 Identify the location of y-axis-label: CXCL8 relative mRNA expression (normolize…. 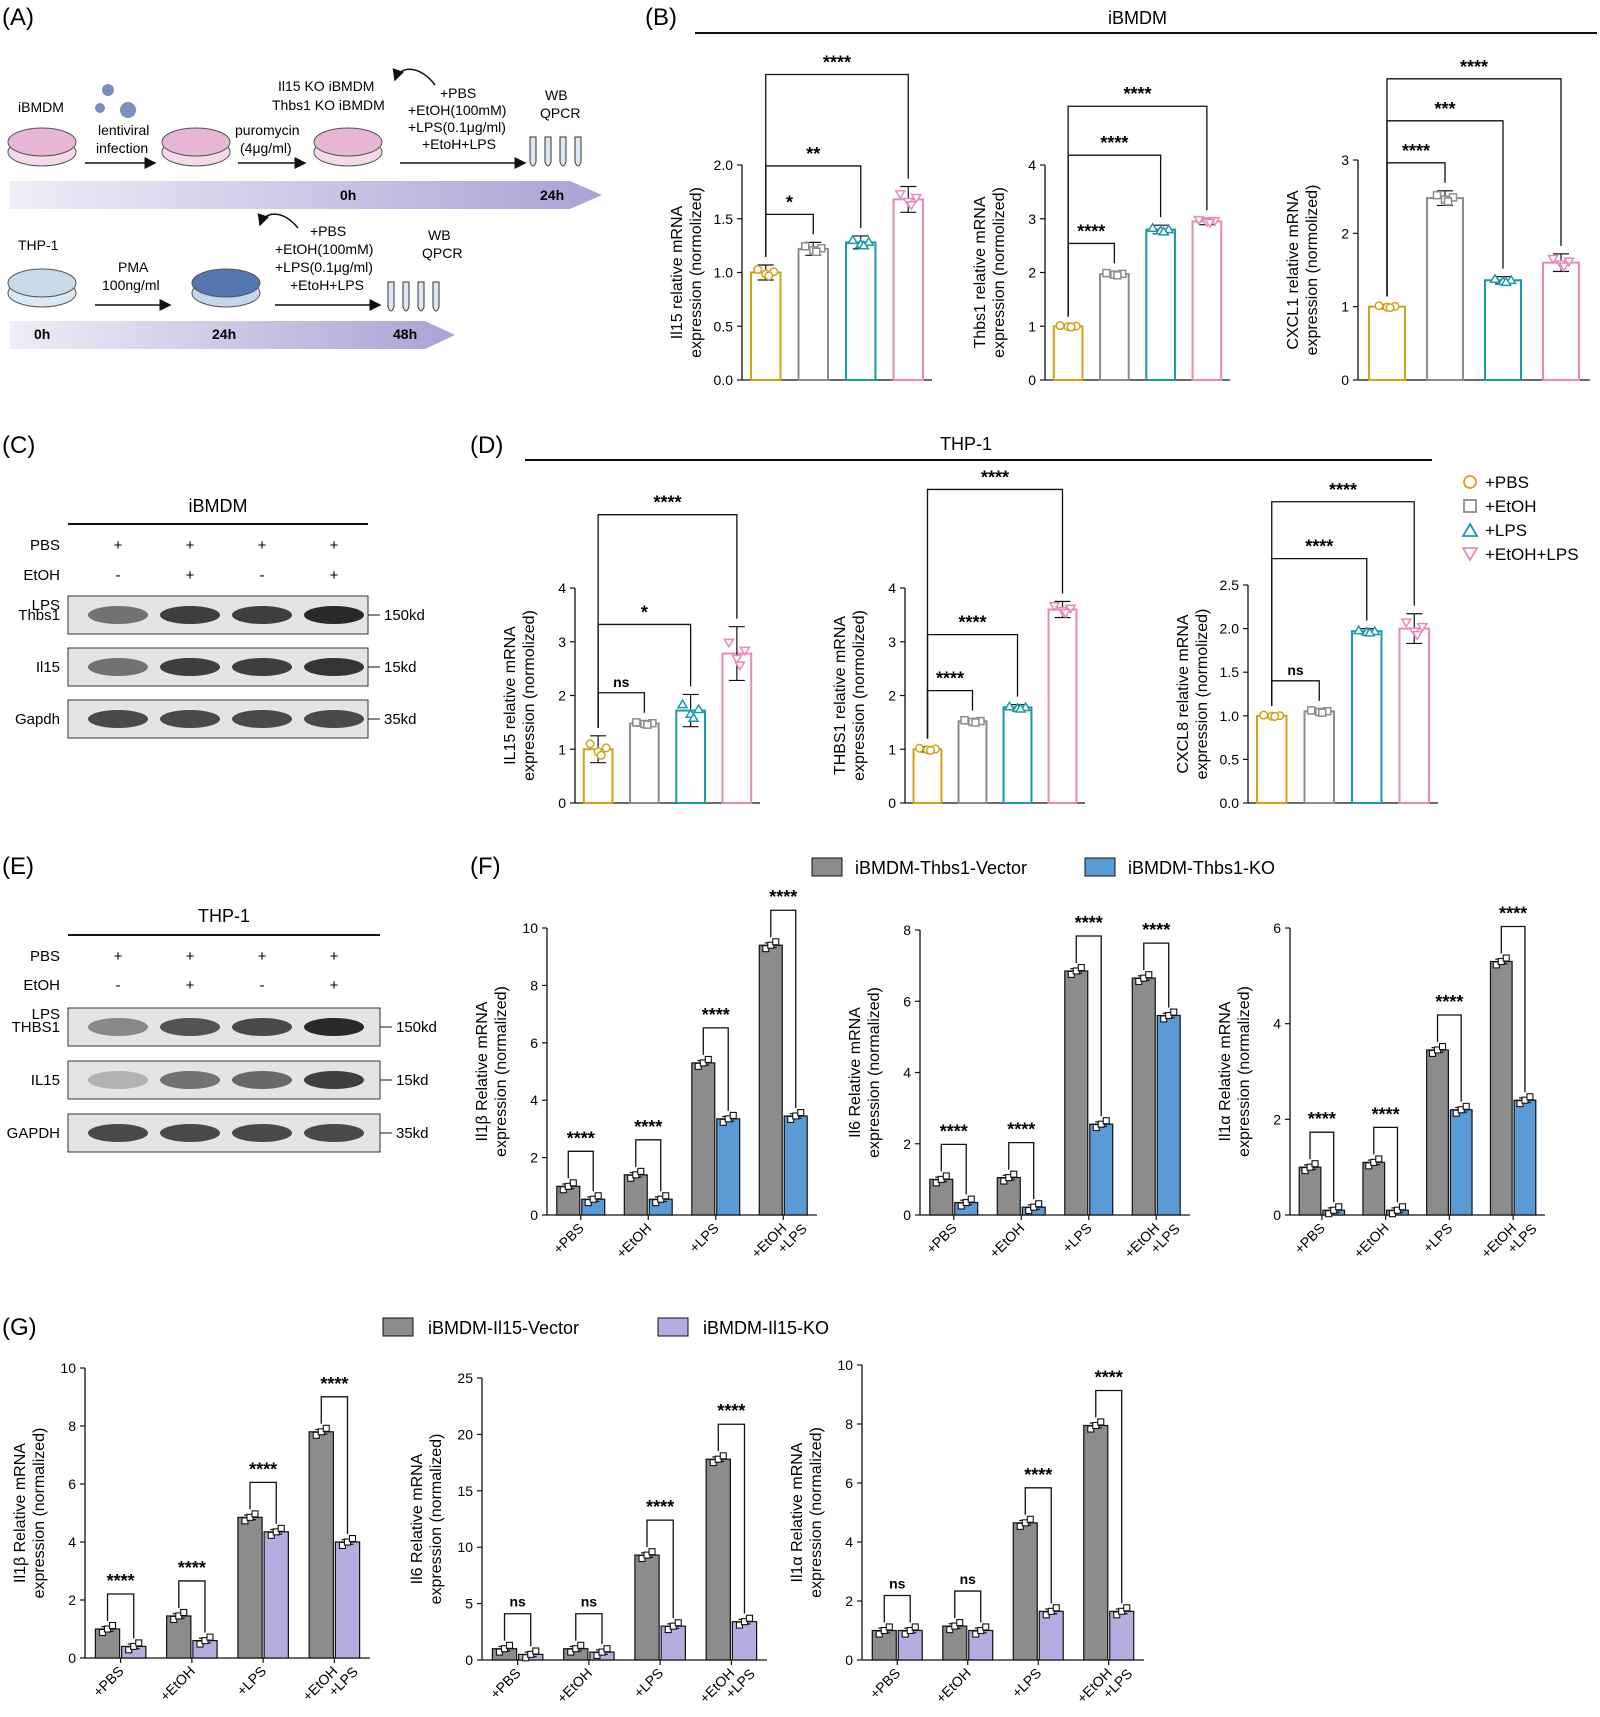
(1193, 694).